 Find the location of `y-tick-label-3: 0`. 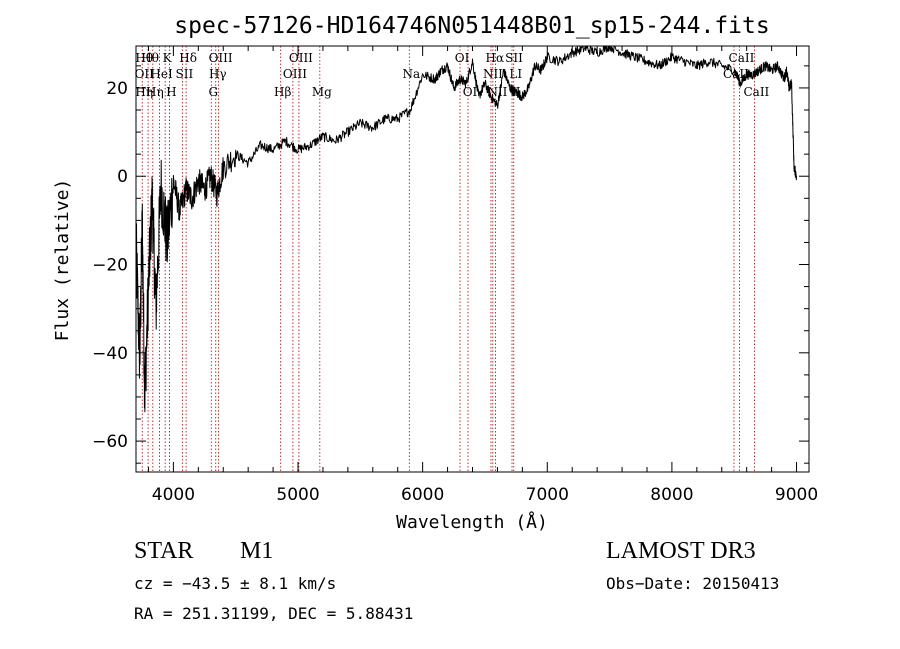

y-tick-label-3: 0 is located at coordinates (122, 177).